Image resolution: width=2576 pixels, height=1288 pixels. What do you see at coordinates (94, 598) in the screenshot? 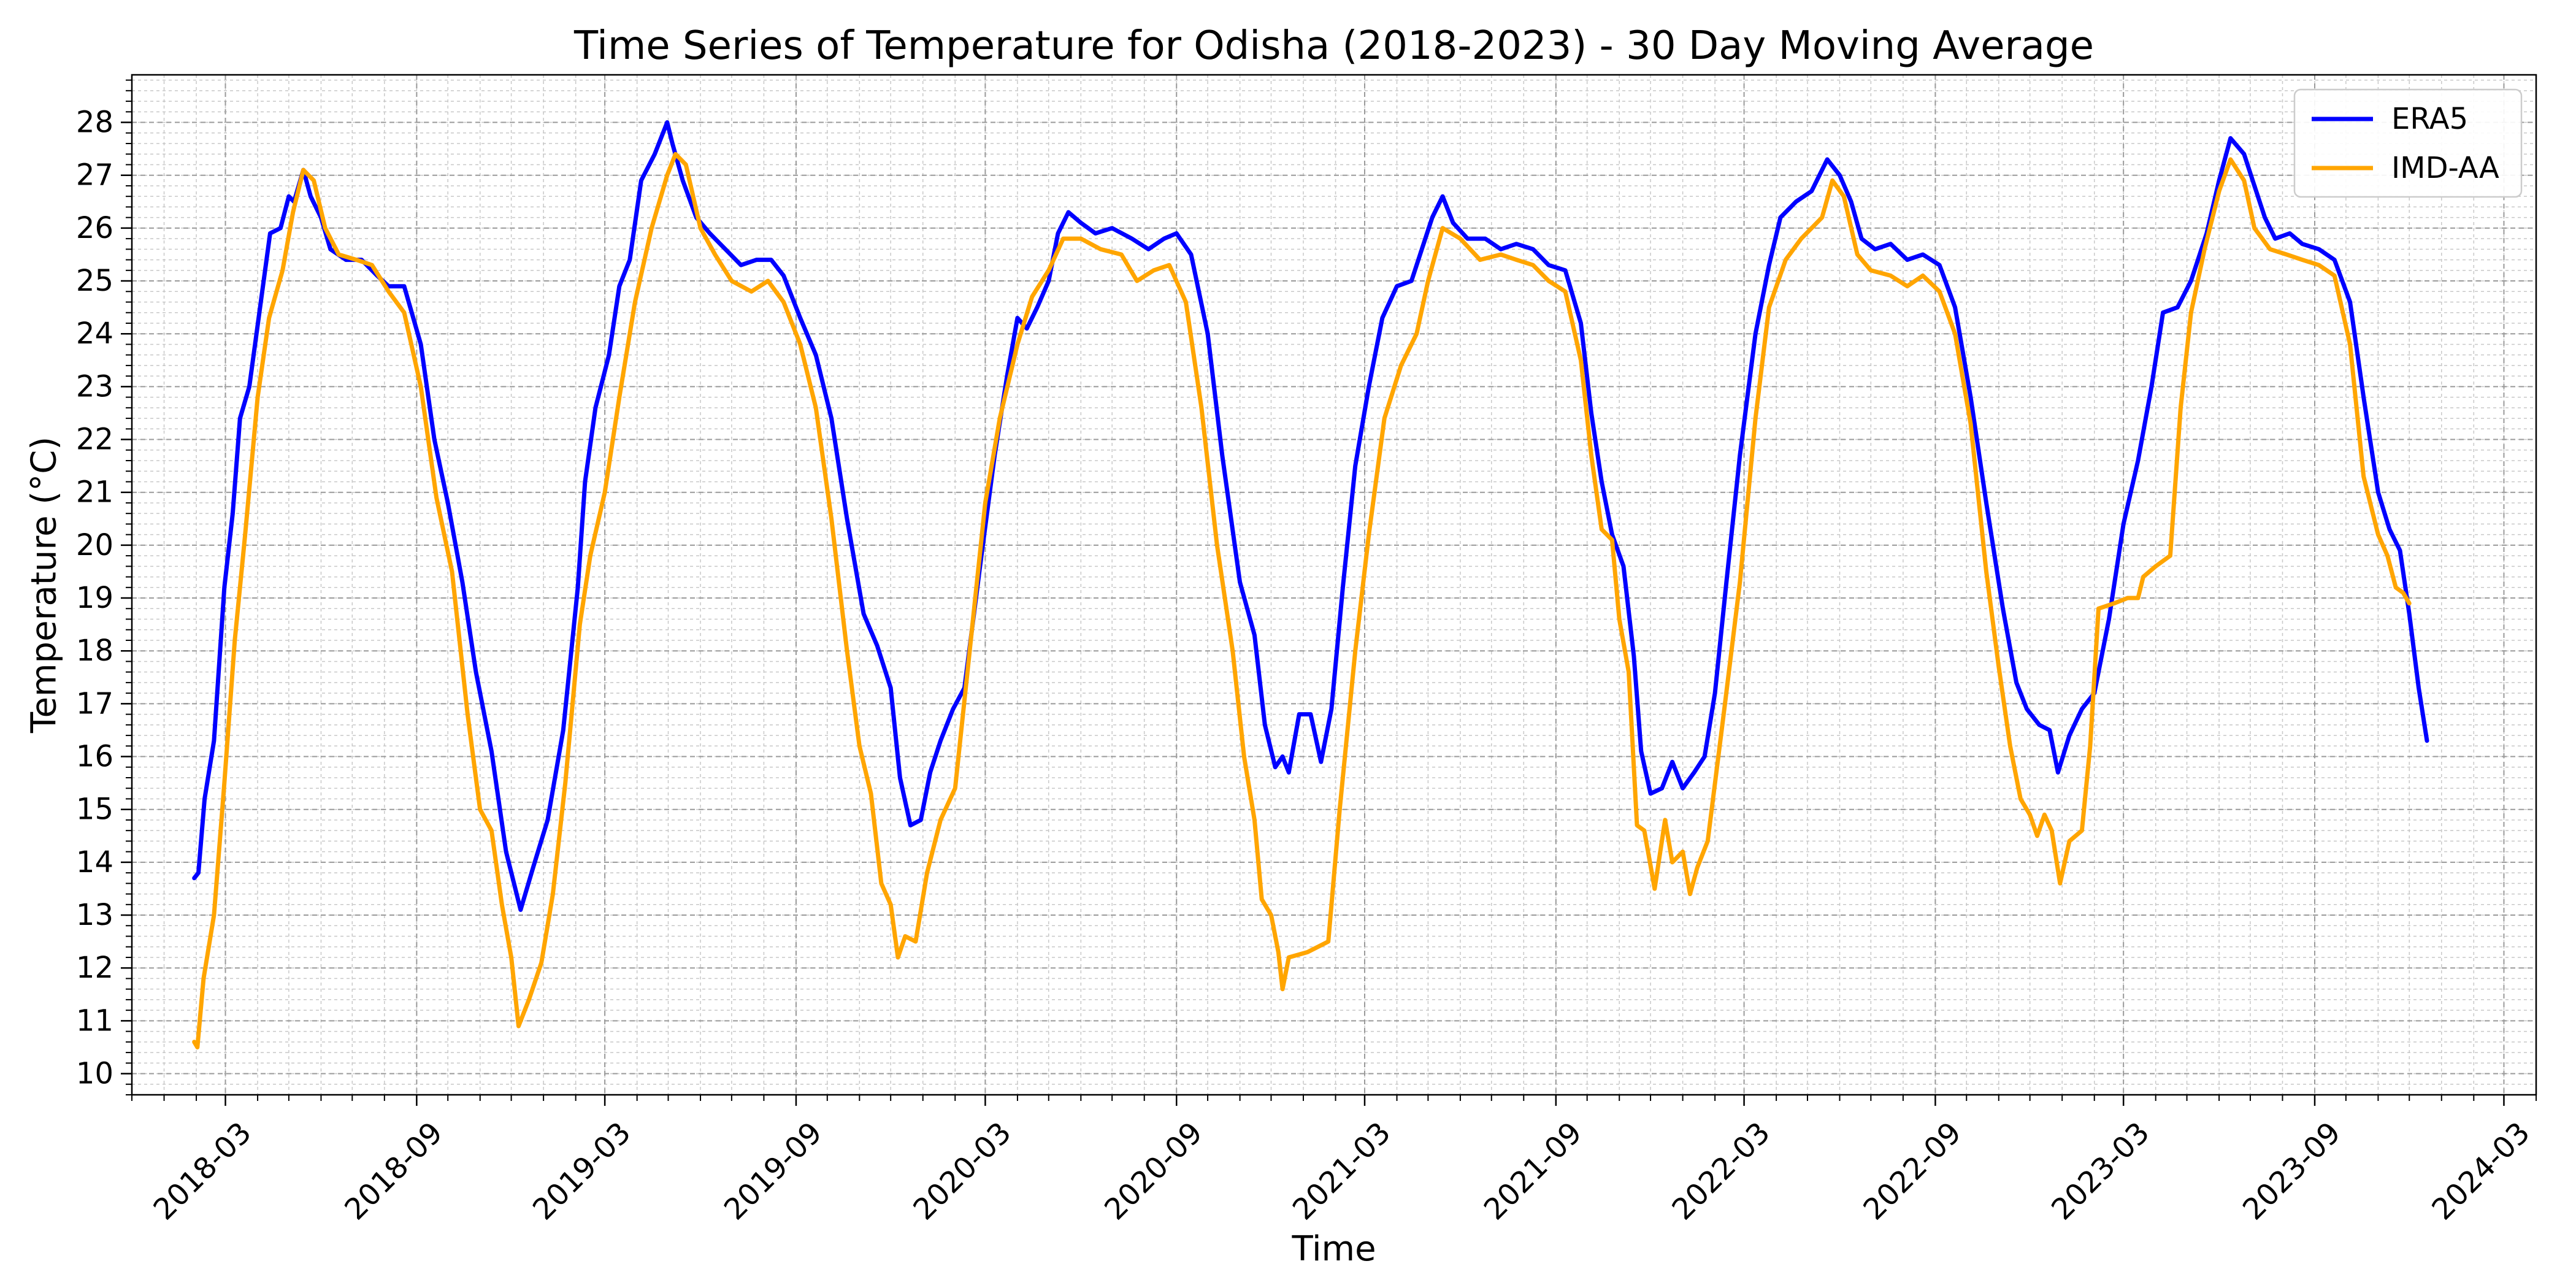
I see `y-tick-label: 19` at bounding box center [94, 598].